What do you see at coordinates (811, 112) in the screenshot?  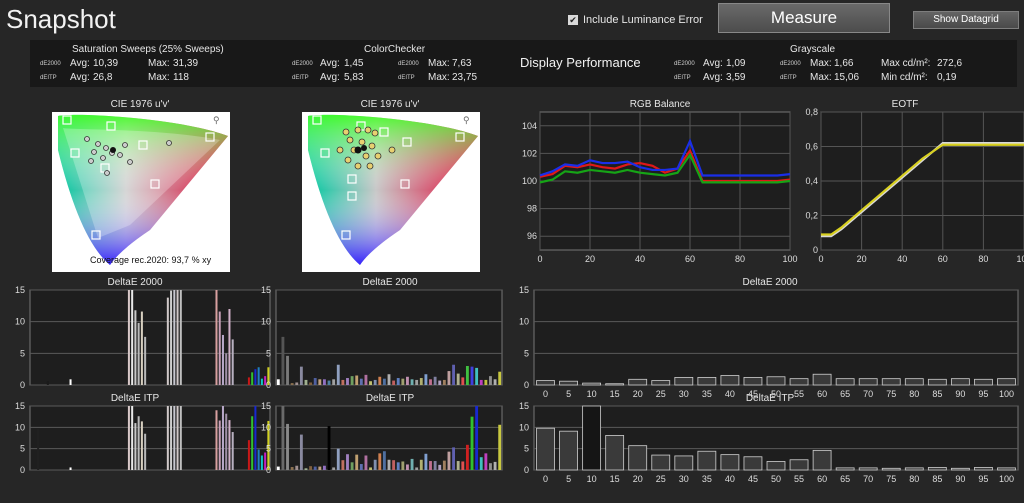 I see `eotf-ytick-label: 0,8` at bounding box center [811, 112].